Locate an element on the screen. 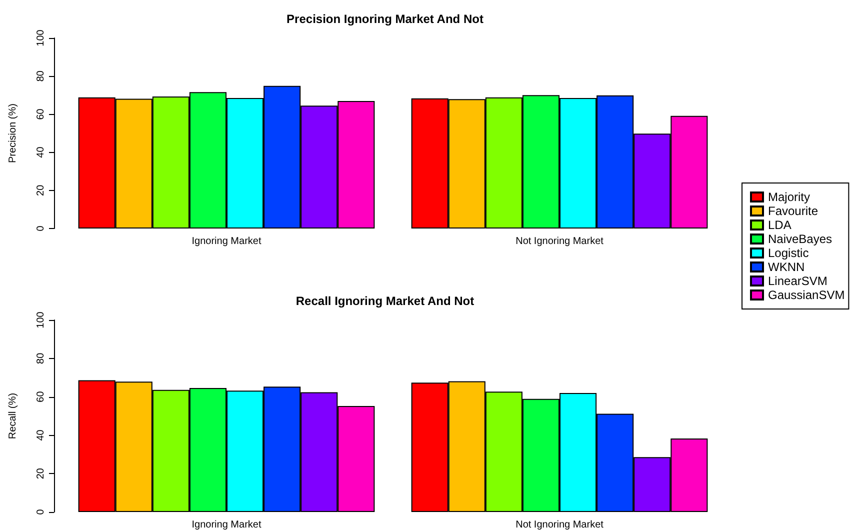 Image resolution: width=860 pixels, height=531 pixels. legend-label: GaussianSVM is located at coordinates (806, 295).